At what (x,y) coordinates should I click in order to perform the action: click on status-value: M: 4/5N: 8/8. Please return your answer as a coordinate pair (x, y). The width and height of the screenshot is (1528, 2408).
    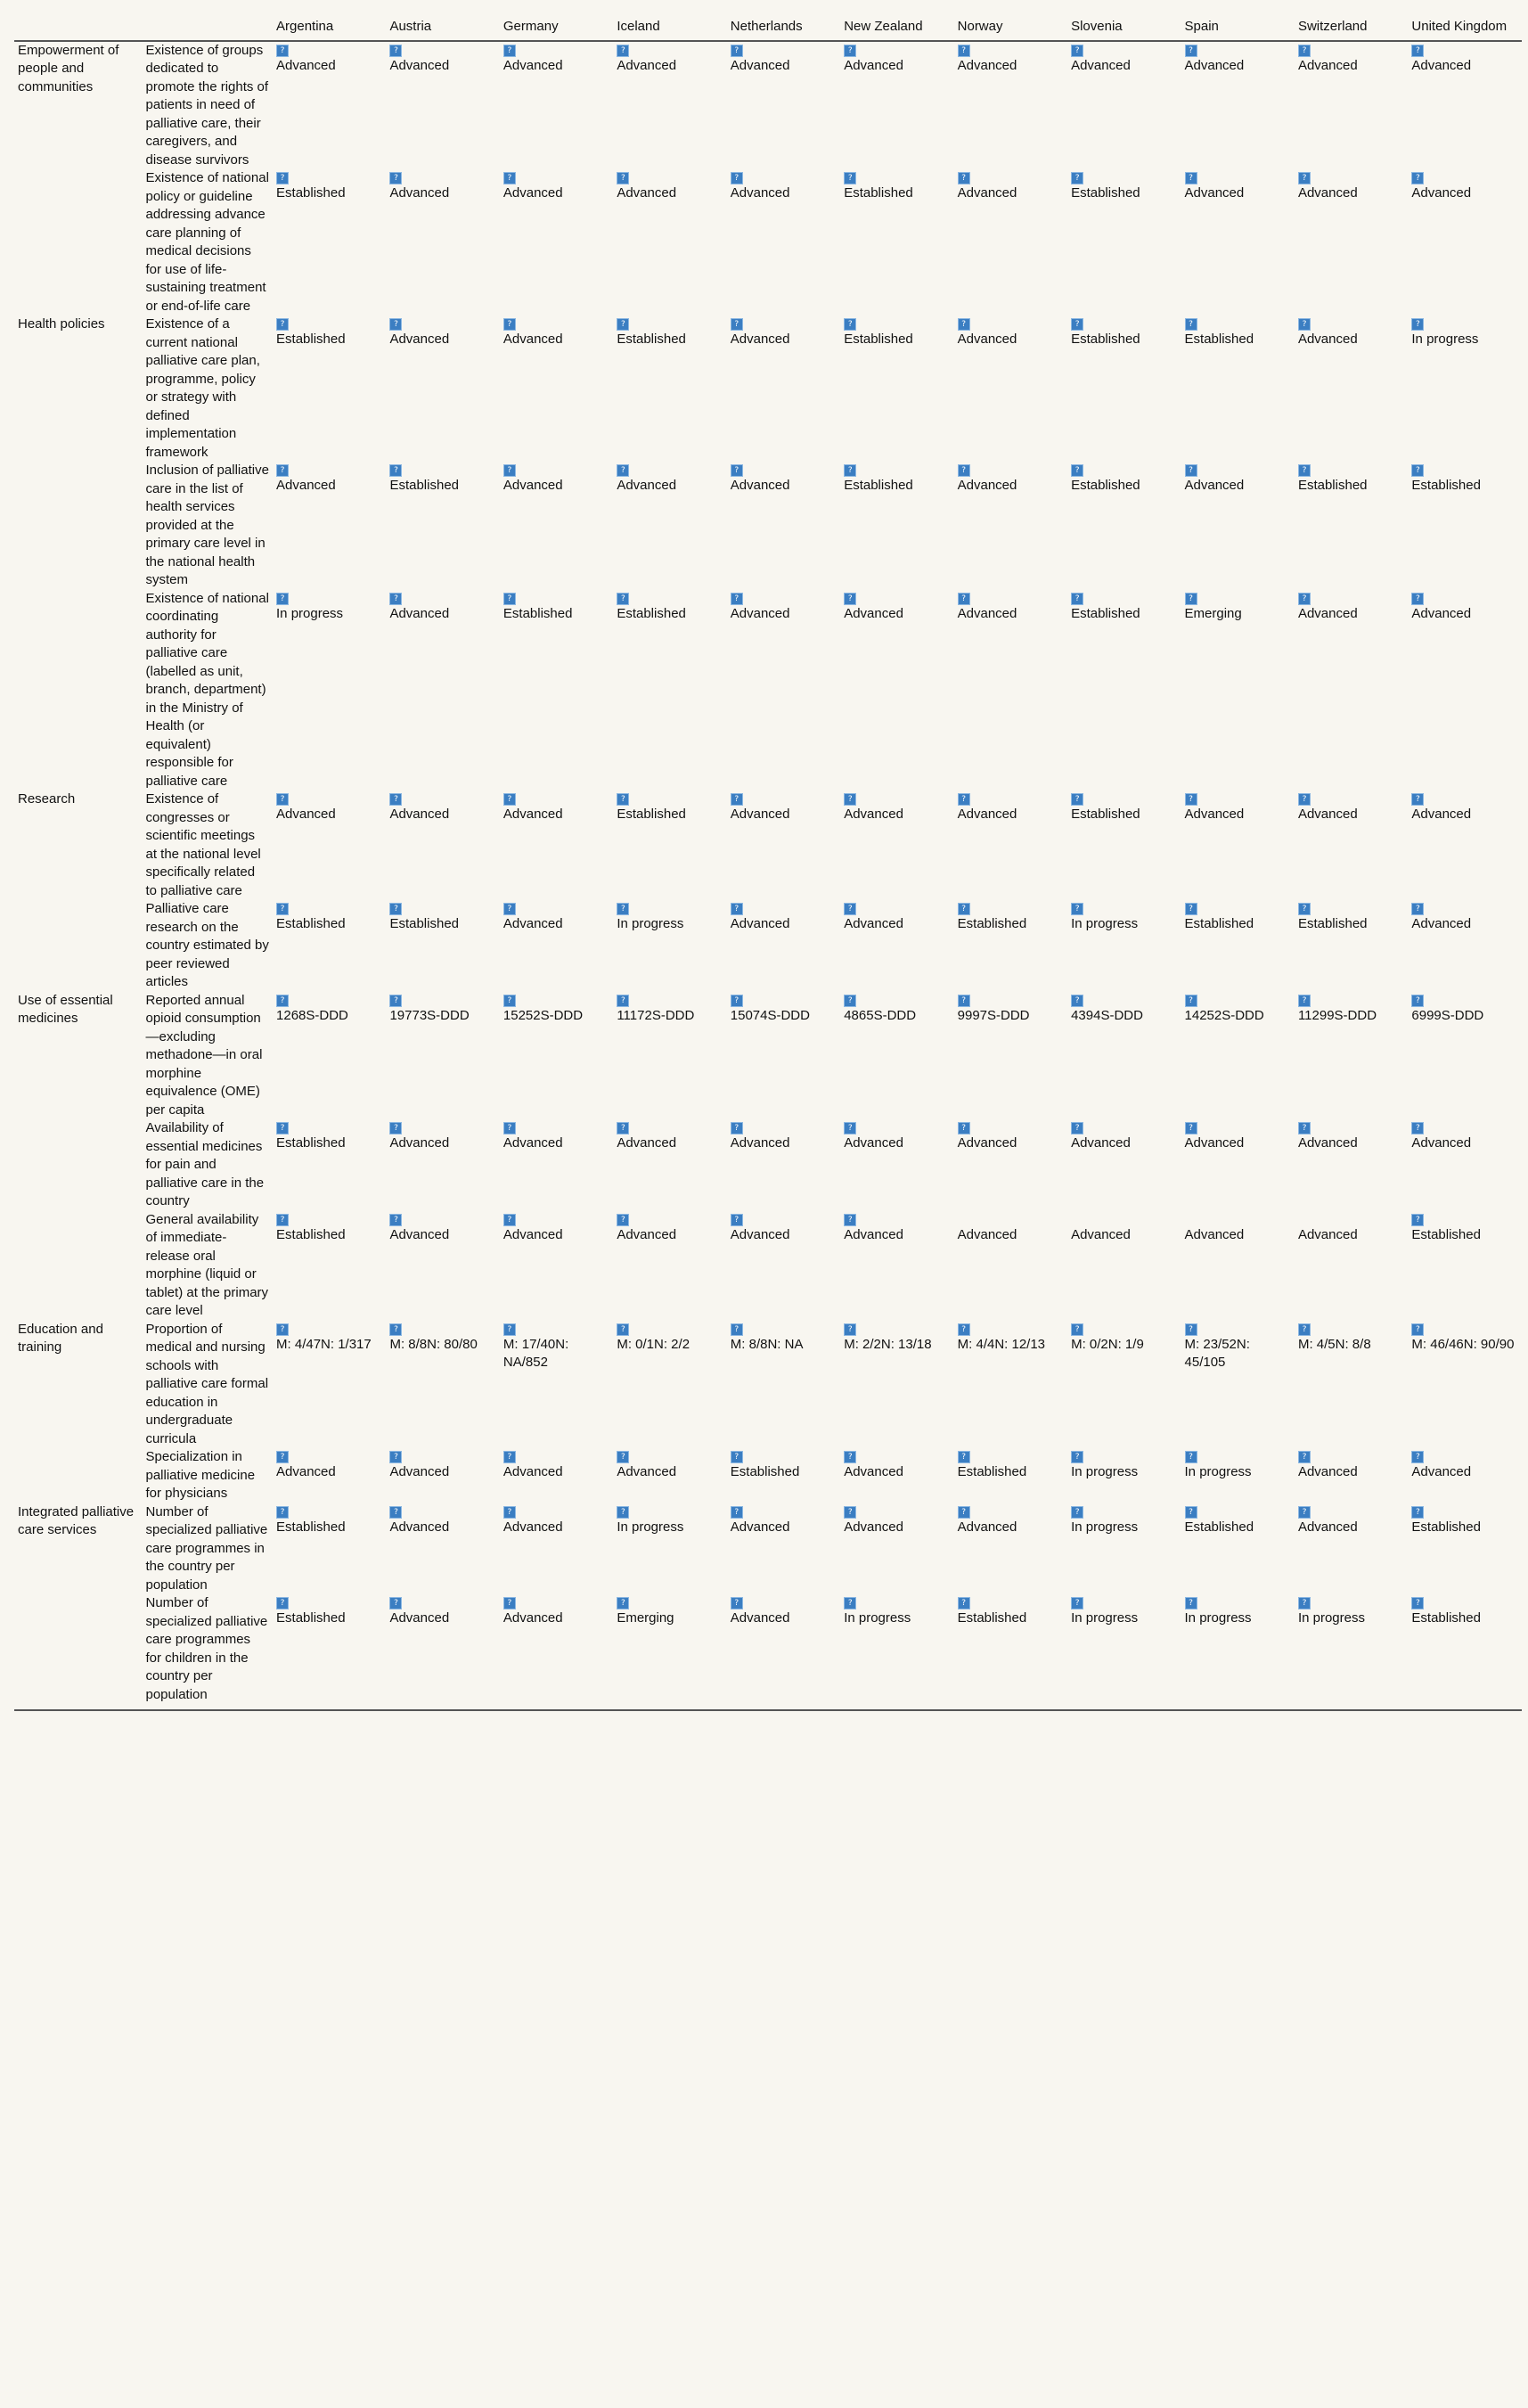
    Looking at the image, I should click on (1334, 1344).